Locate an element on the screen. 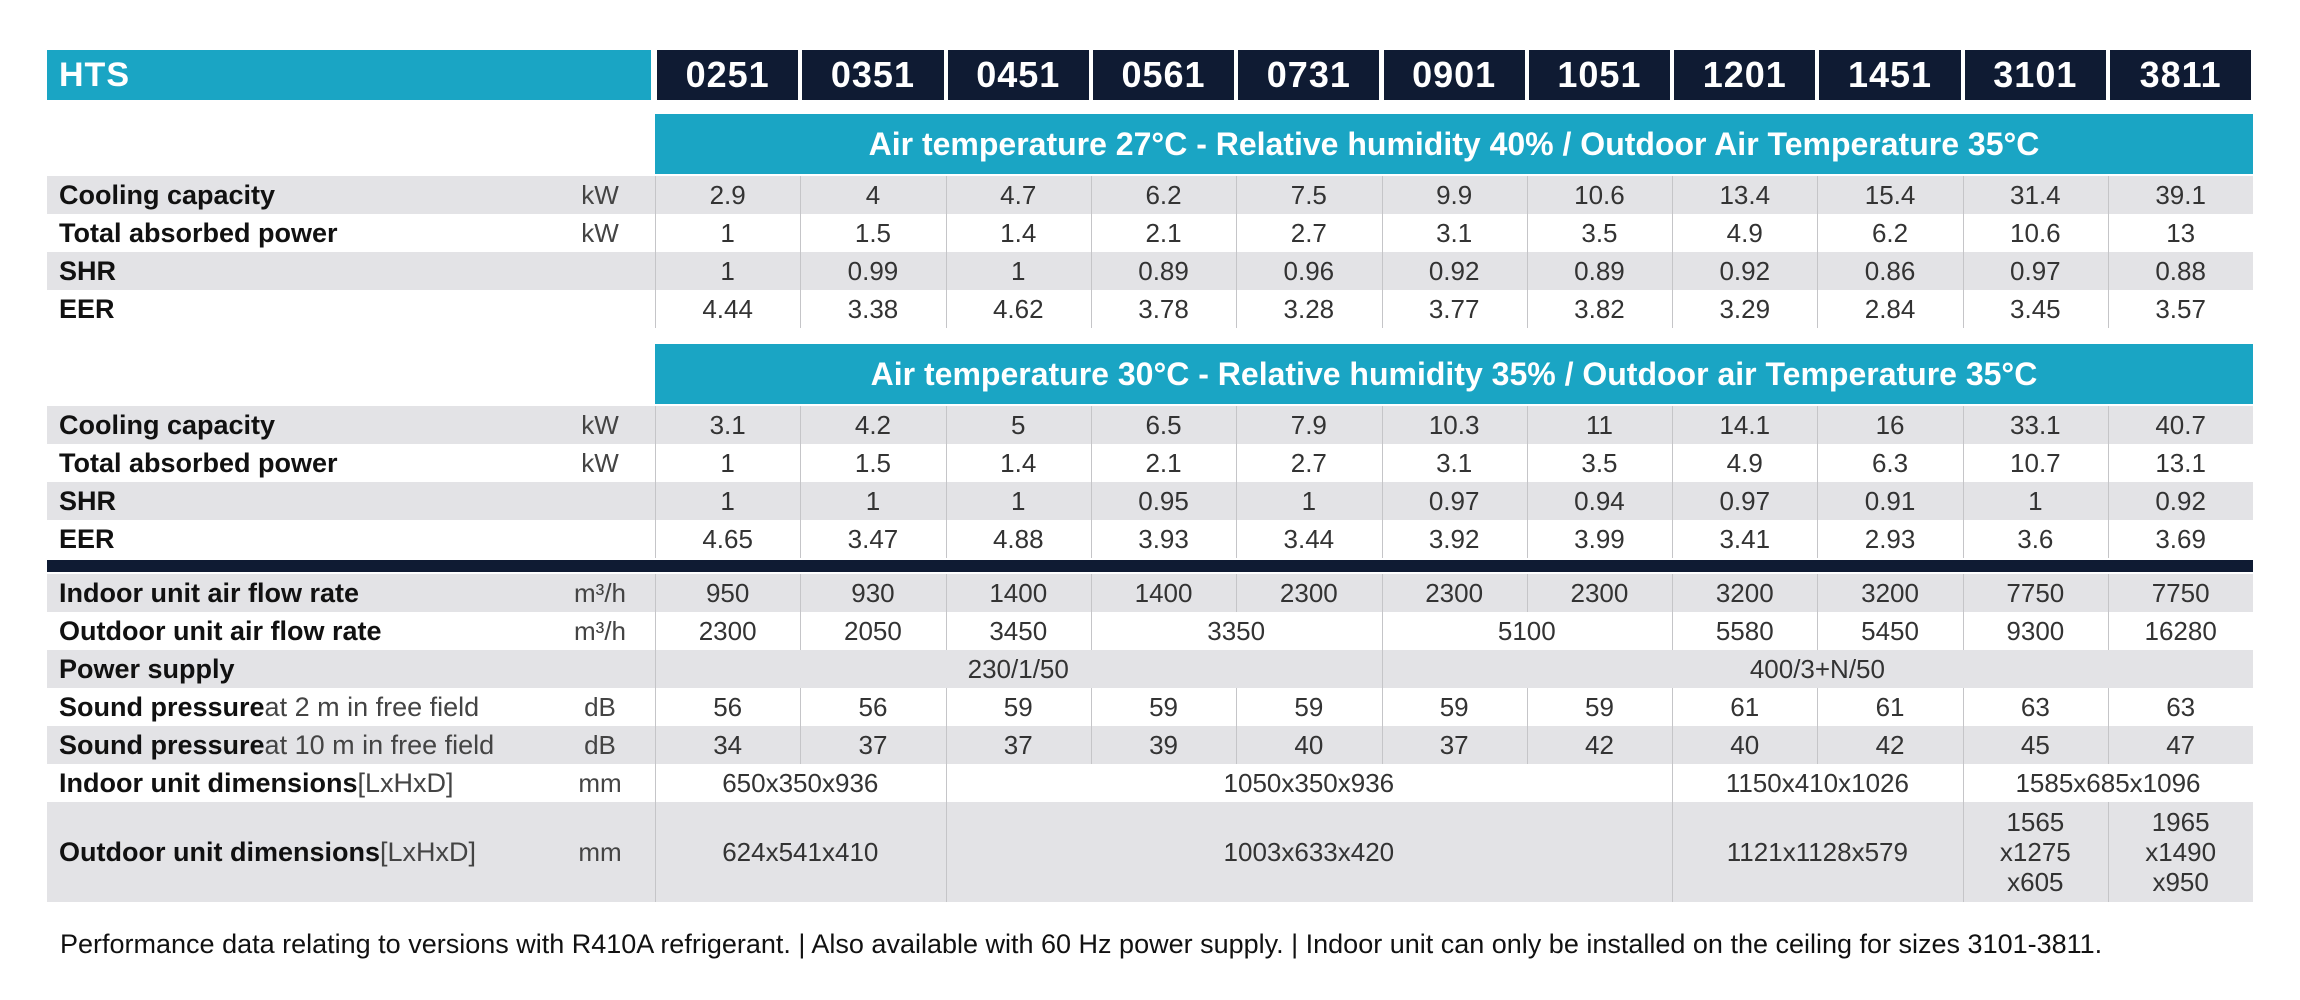  value-line: 1565 is located at coordinates (2035, 822).